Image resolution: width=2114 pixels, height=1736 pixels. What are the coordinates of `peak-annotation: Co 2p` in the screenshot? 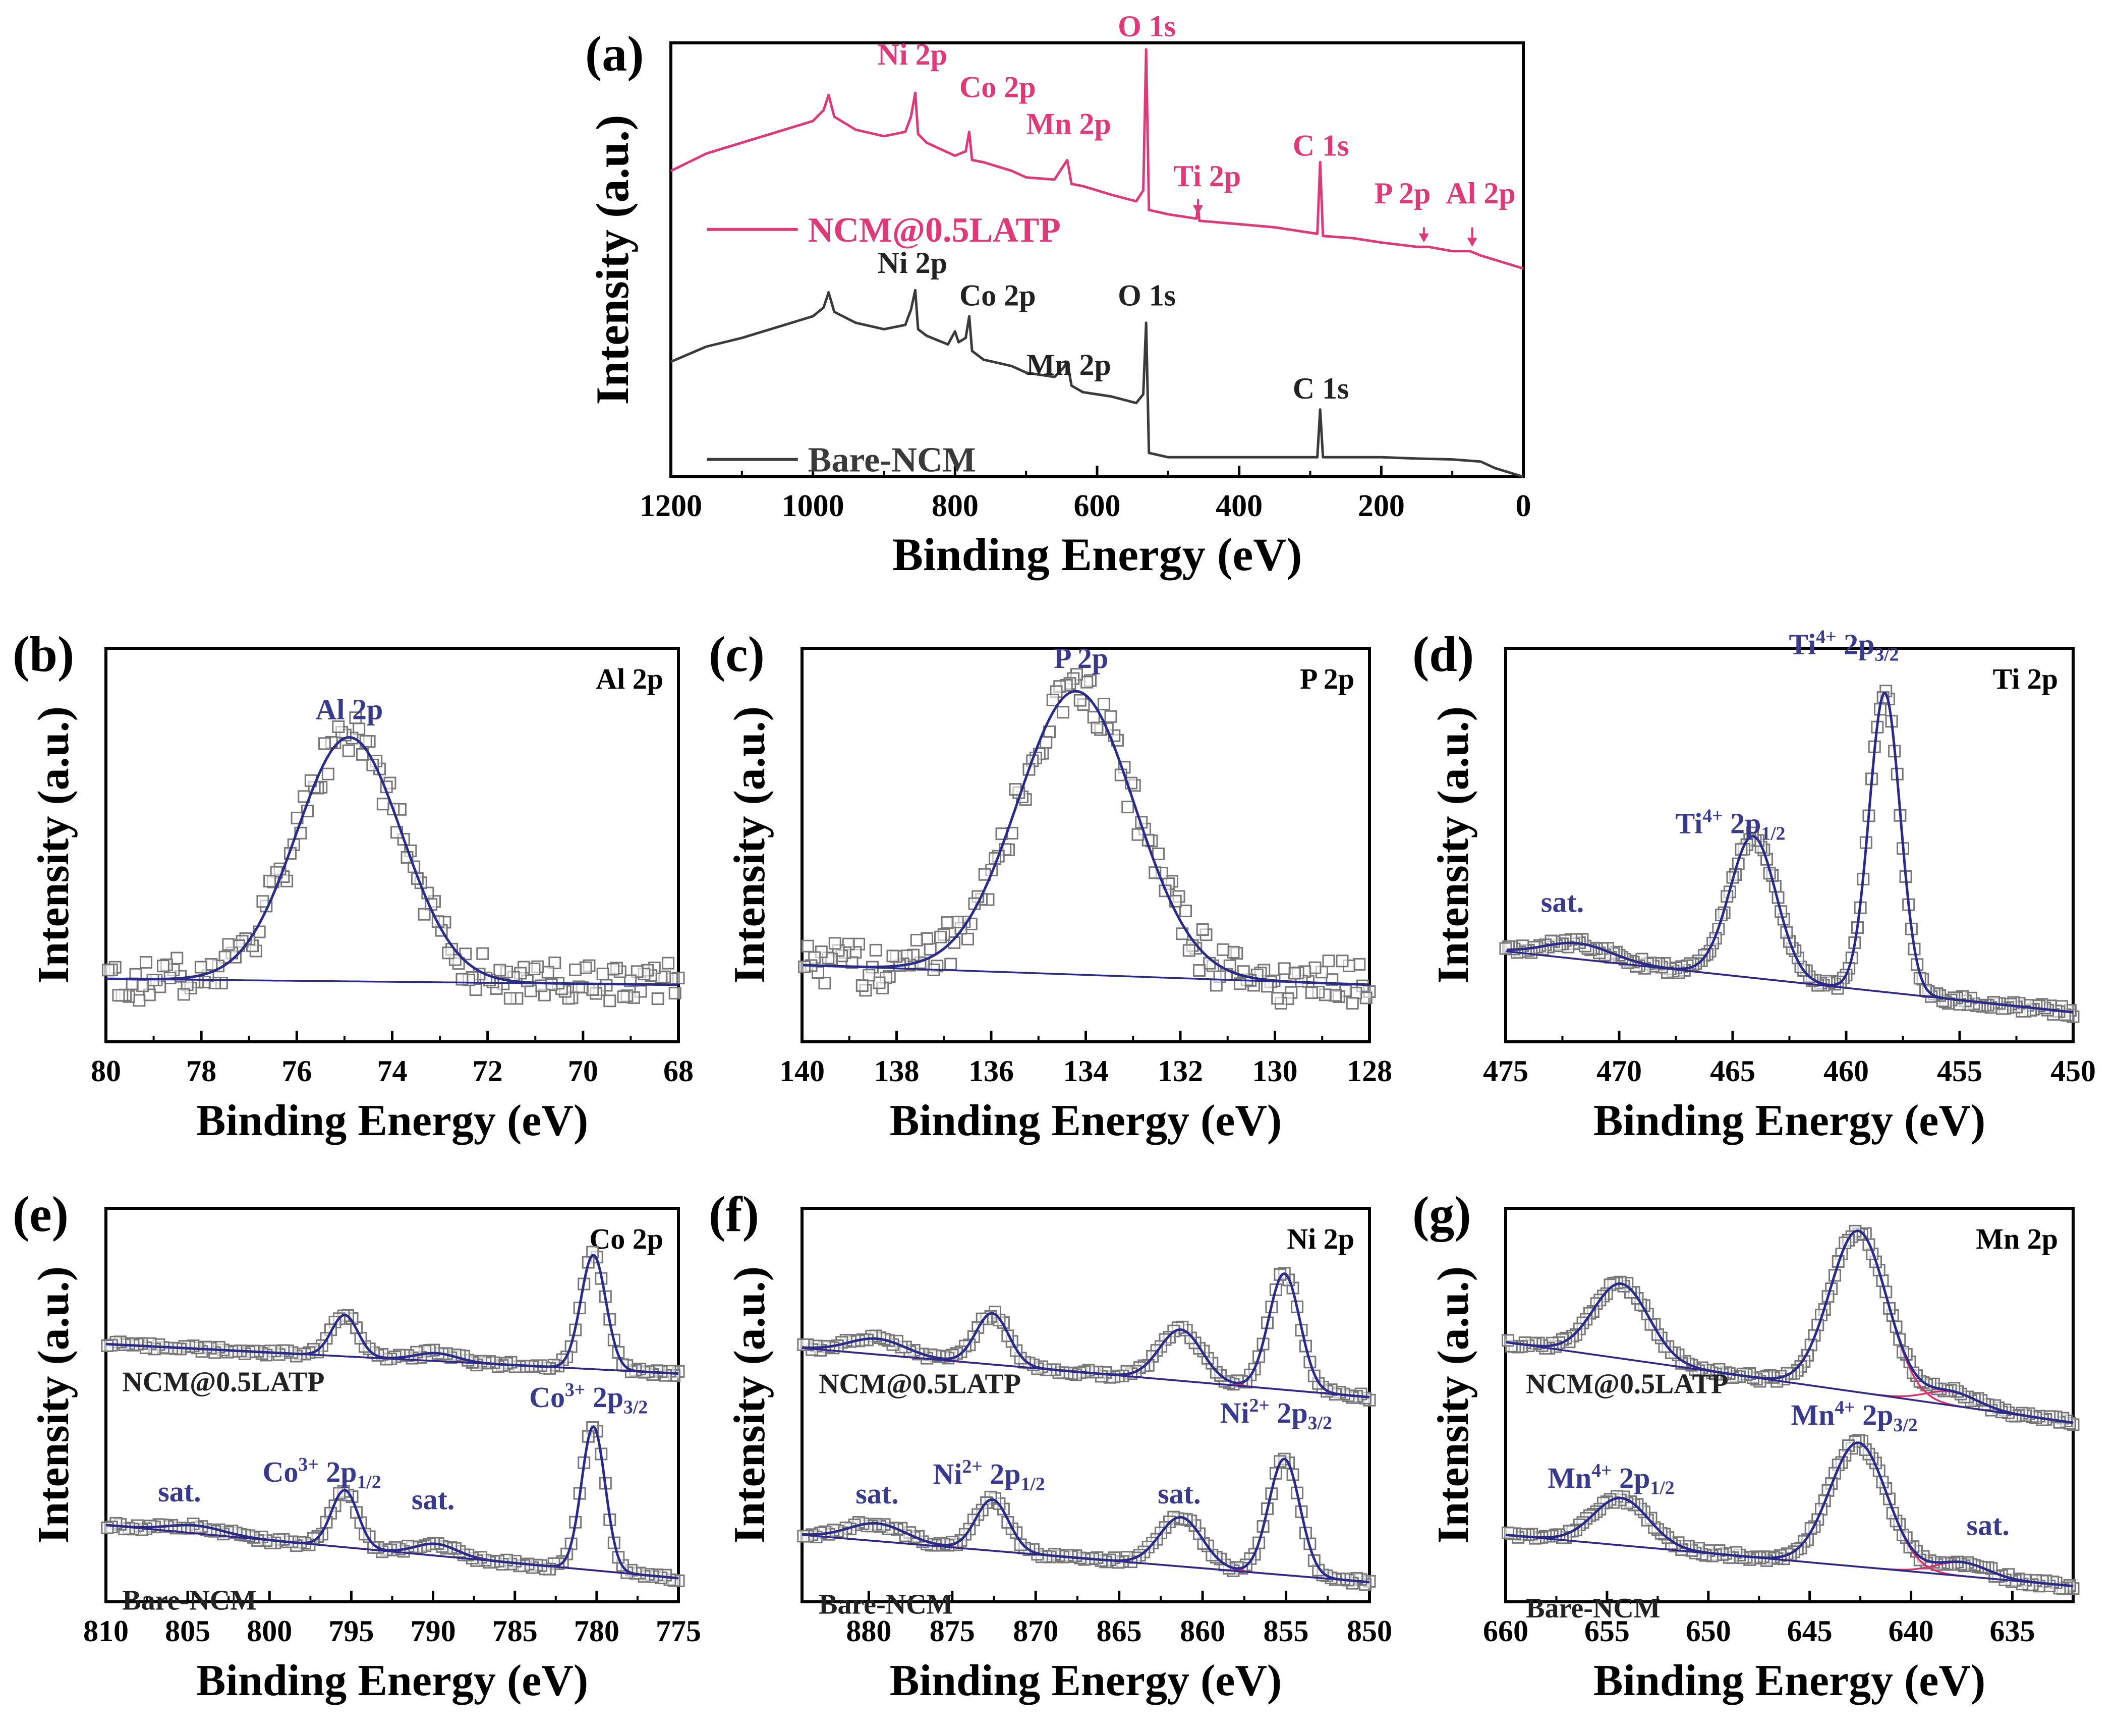 It's located at (998, 87).